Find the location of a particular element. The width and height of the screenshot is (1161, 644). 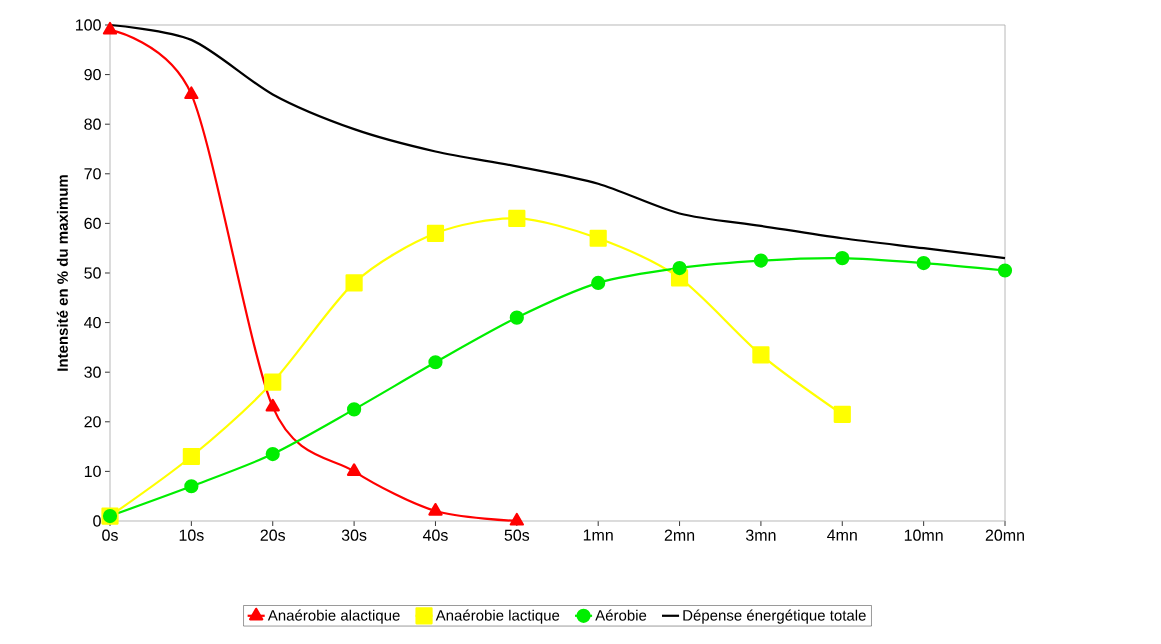

x-tick-label: 2mn is located at coordinates (679, 535).